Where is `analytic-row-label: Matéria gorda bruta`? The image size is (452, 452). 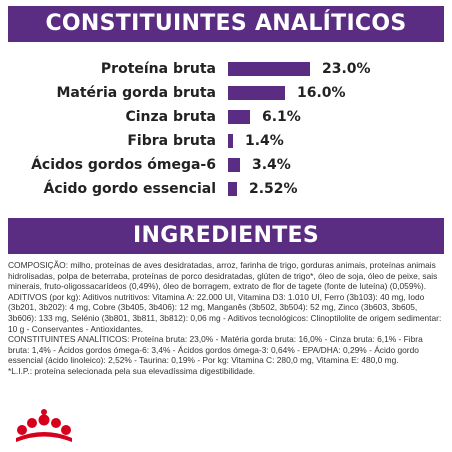
analytic-row-label: Matéria gorda bruta is located at coordinates (136, 93).